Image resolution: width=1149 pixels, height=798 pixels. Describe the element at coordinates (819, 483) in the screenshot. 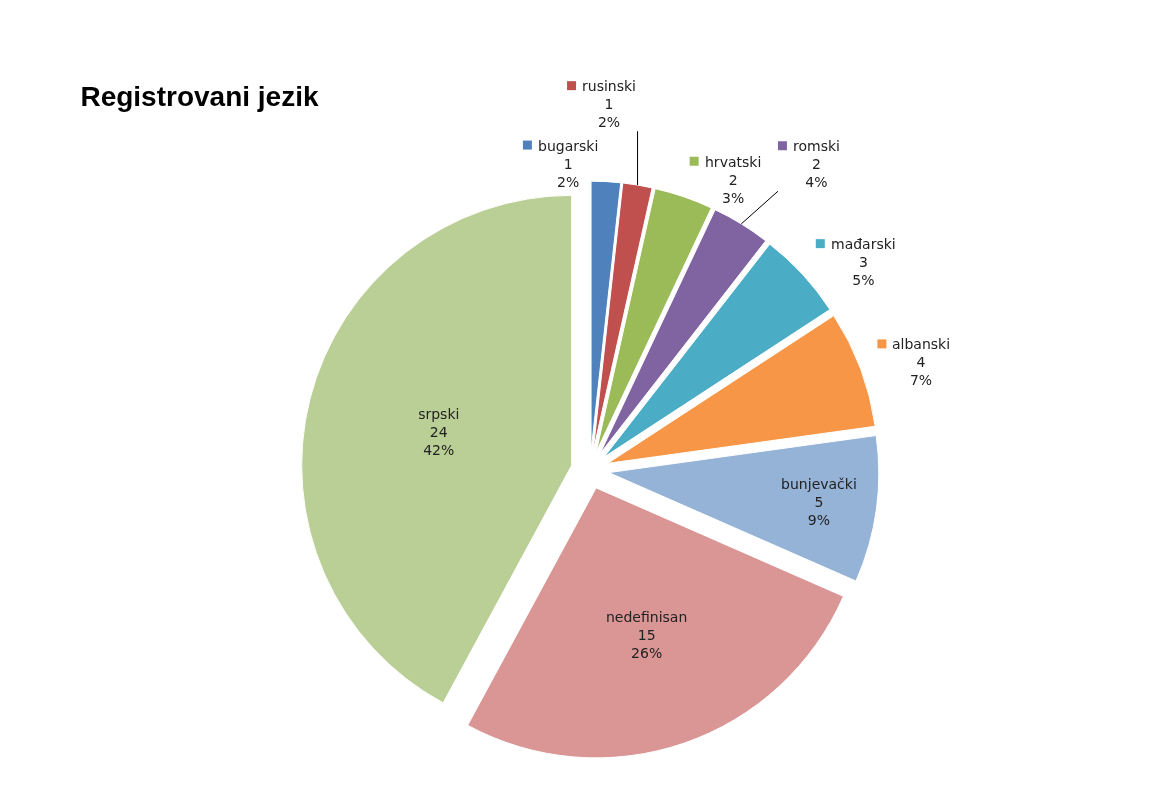

I see `slice-label: bunjevački` at that location.